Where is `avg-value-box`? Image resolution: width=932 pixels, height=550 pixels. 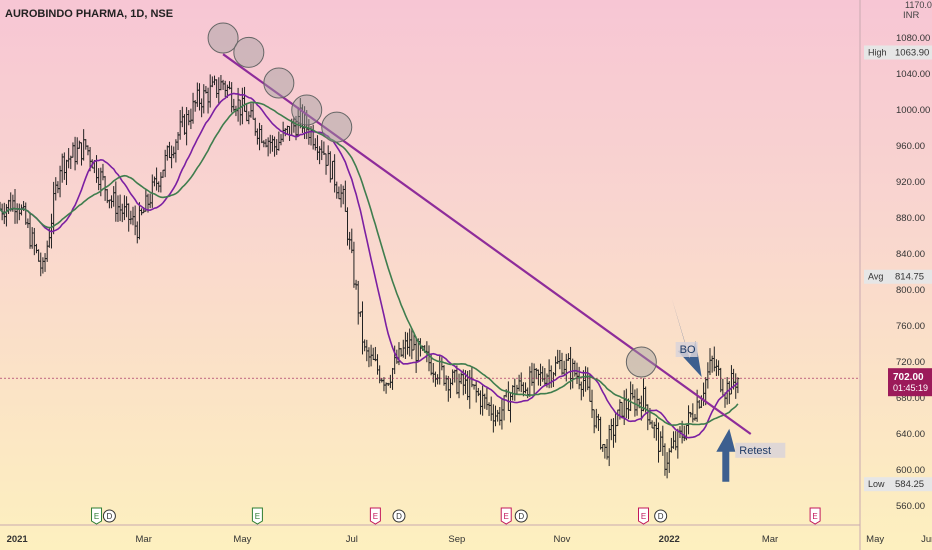
avg-value-box is located at coordinates (911, 276).